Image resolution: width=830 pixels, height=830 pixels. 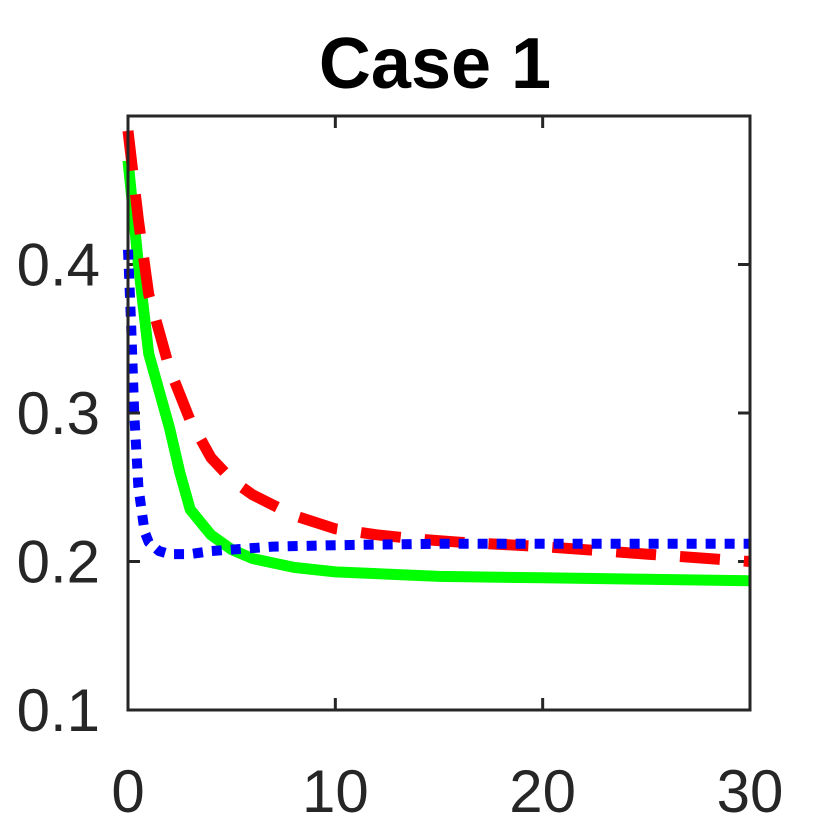 I want to click on x-tick-label: 20, so click(x=542, y=791).